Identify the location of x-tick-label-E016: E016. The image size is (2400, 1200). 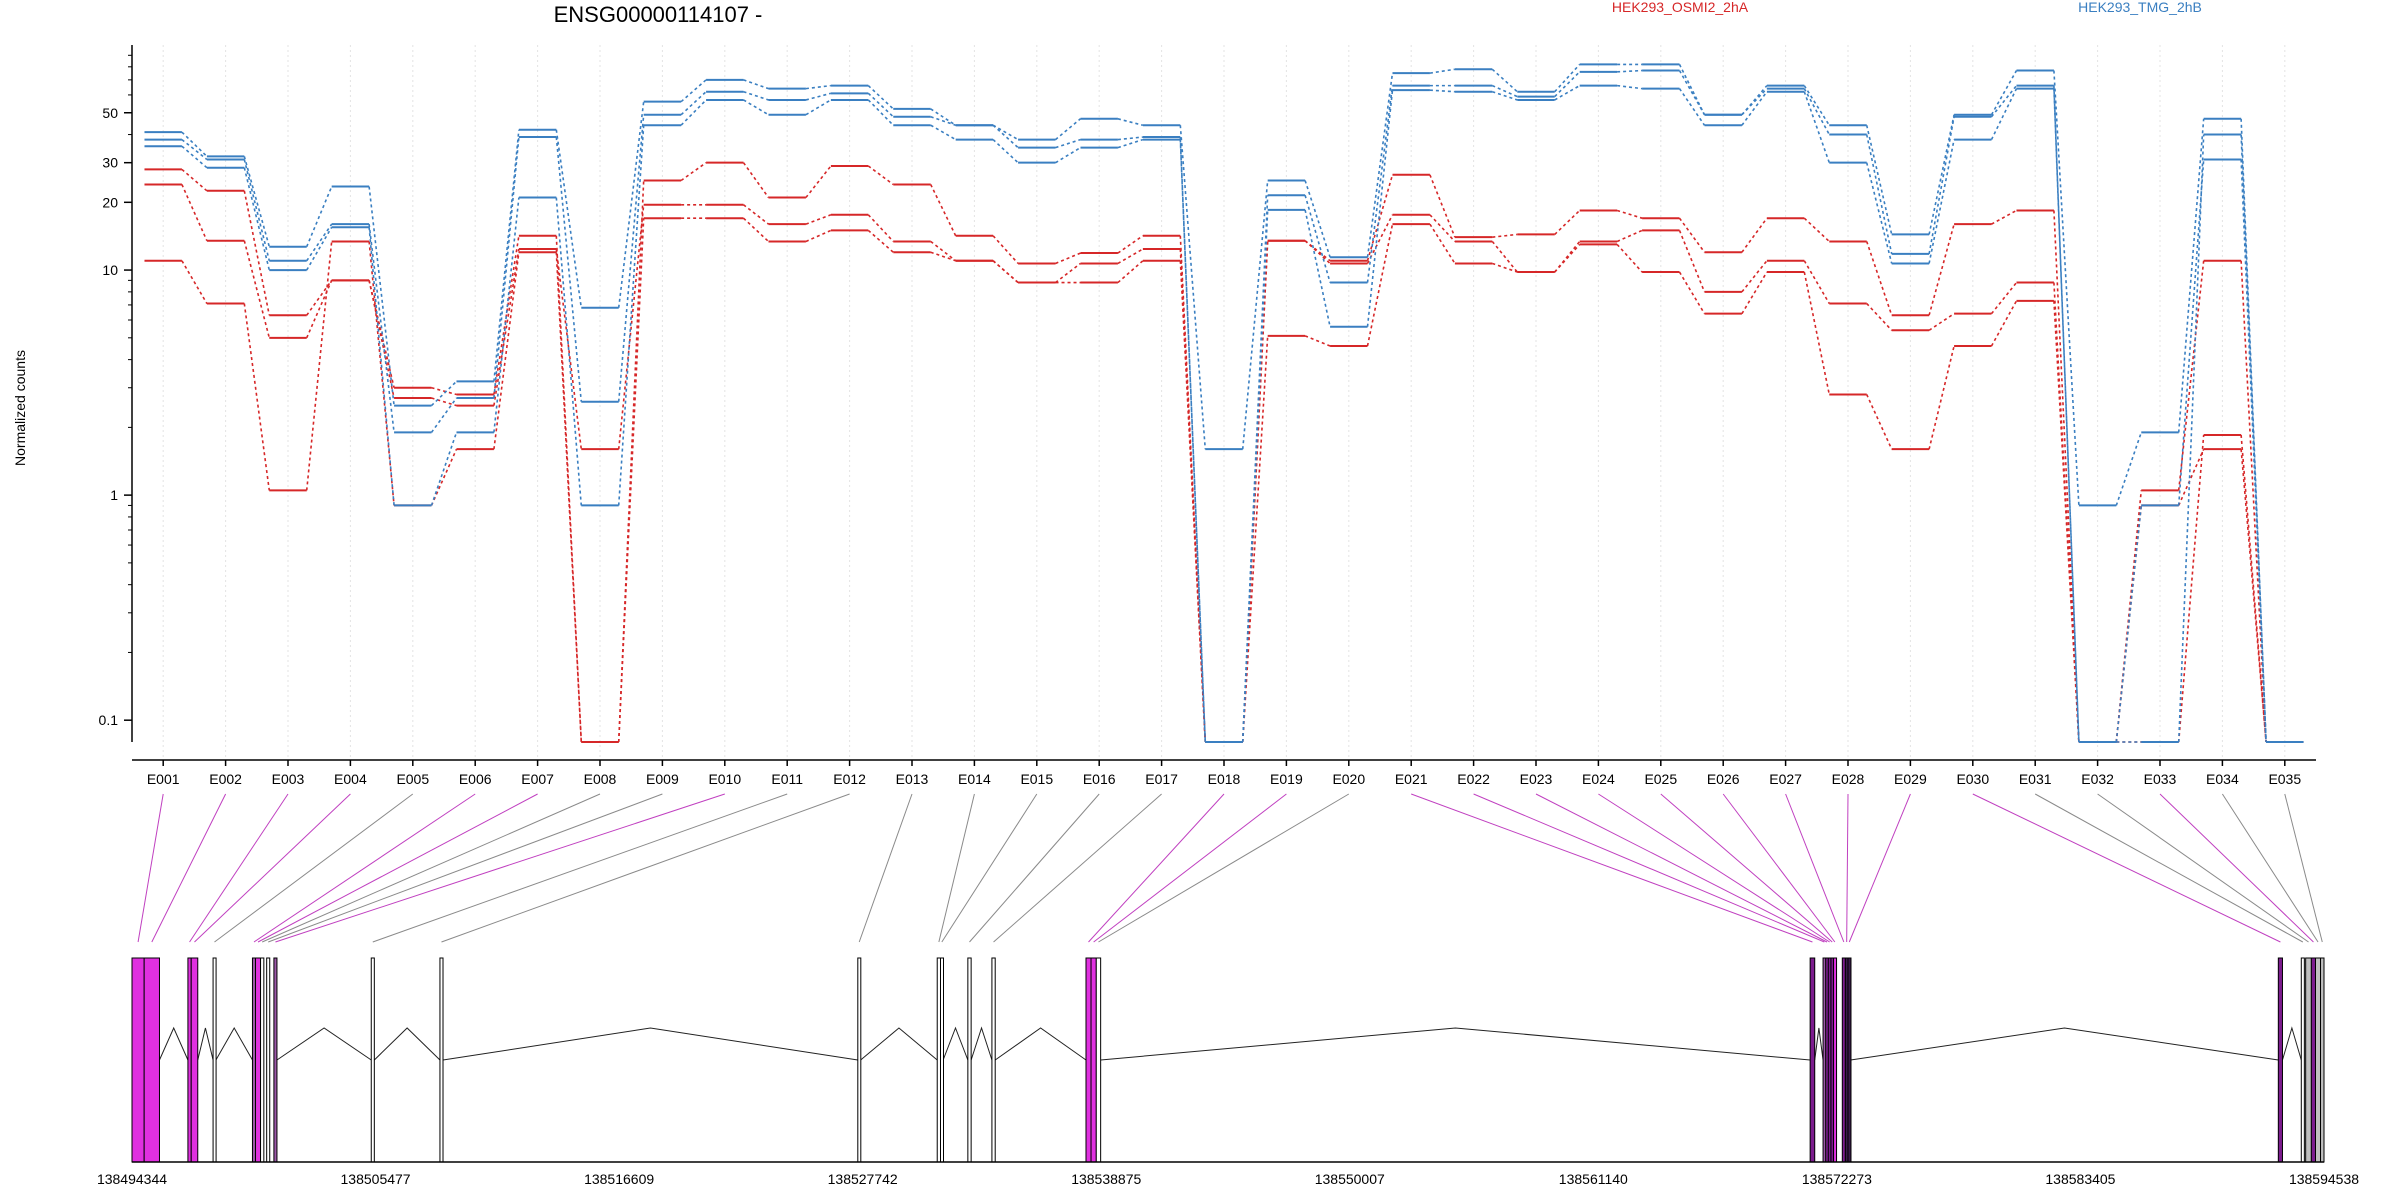
(1099, 779).